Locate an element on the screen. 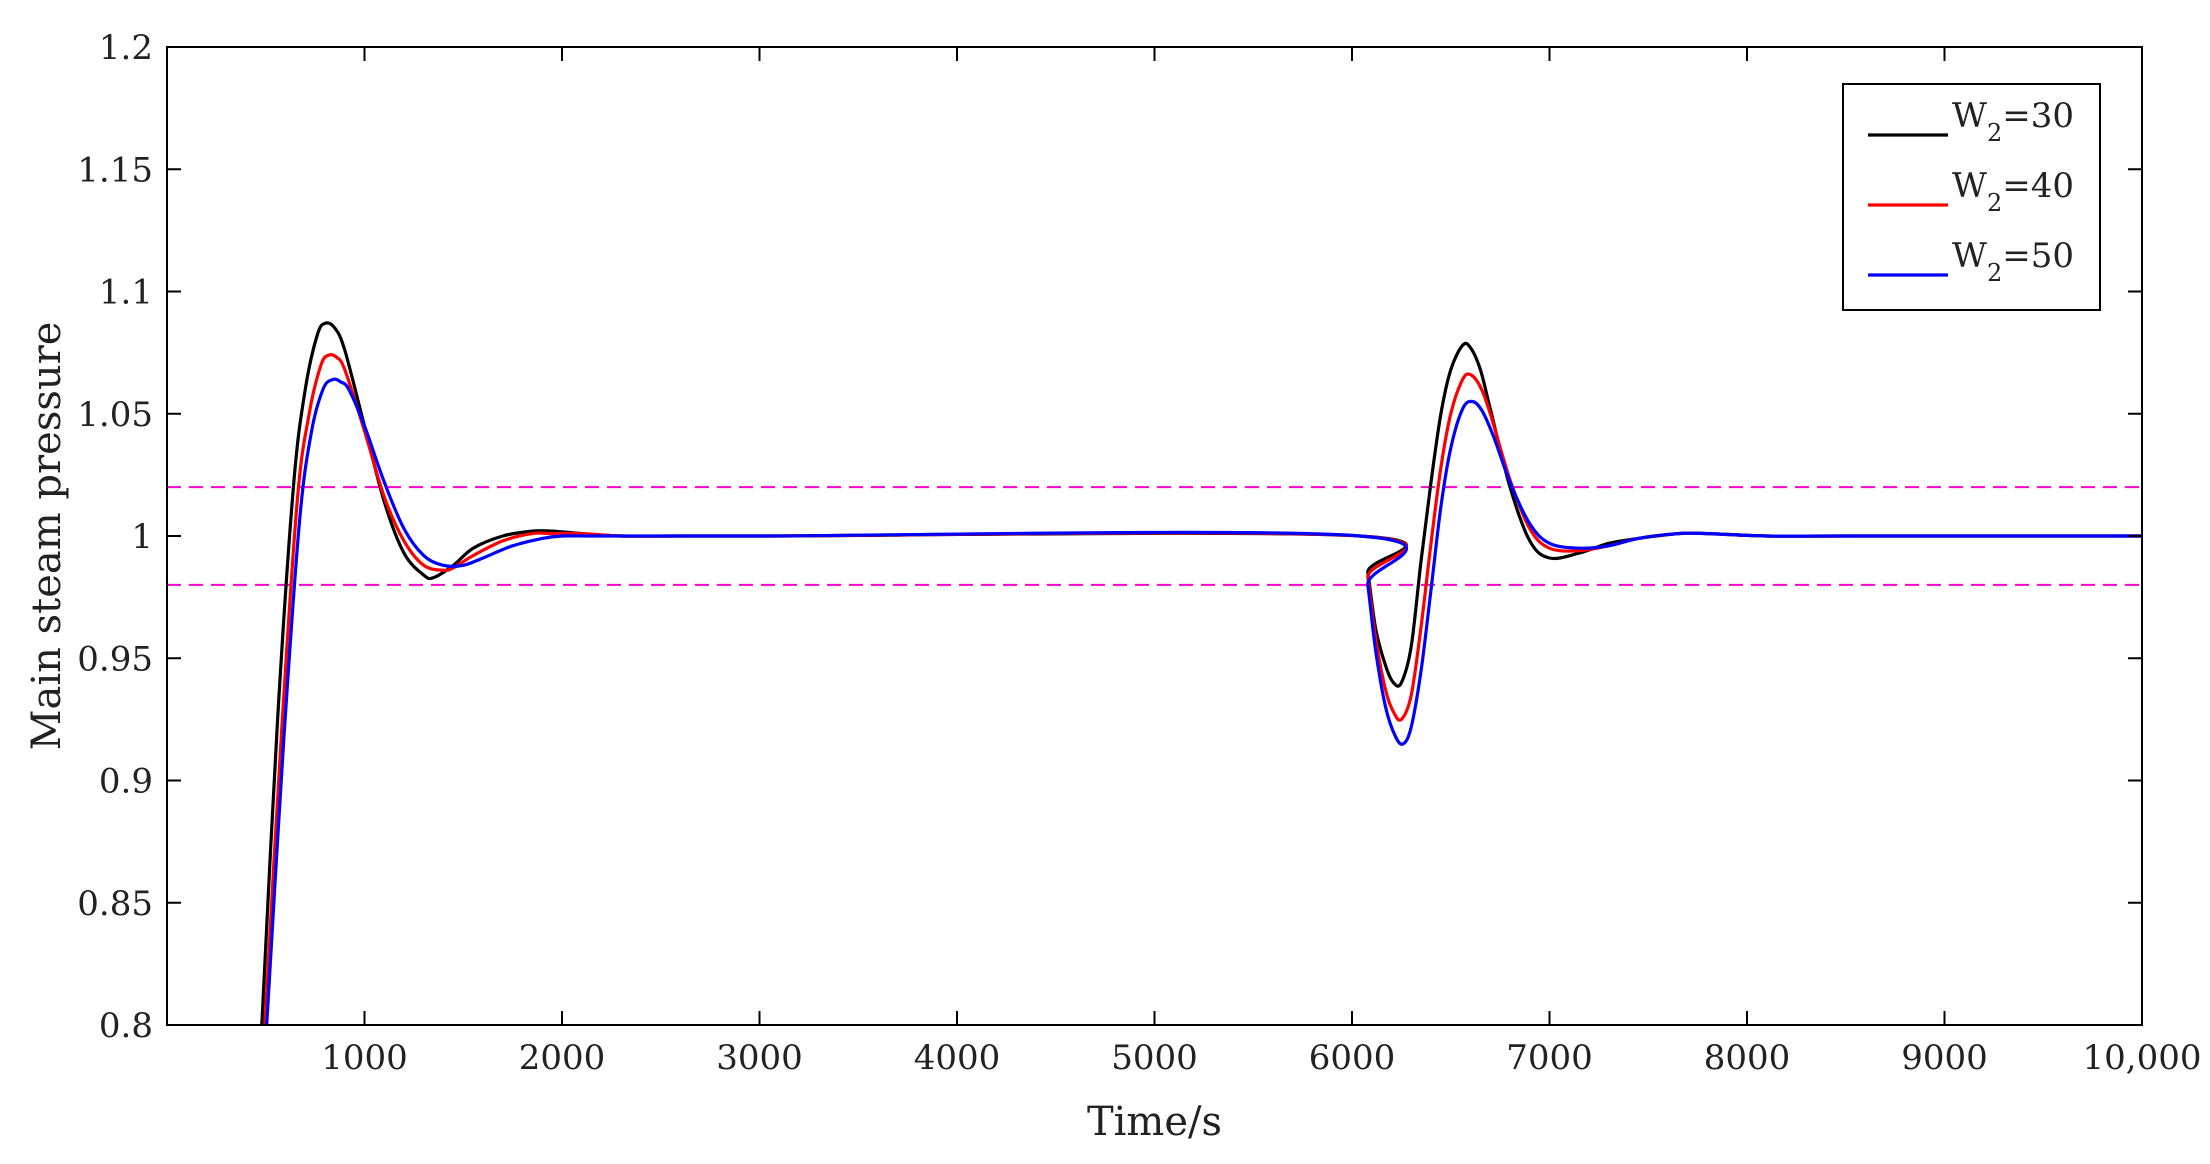  legend-label: W2=40 is located at coordinates (2013, 191).